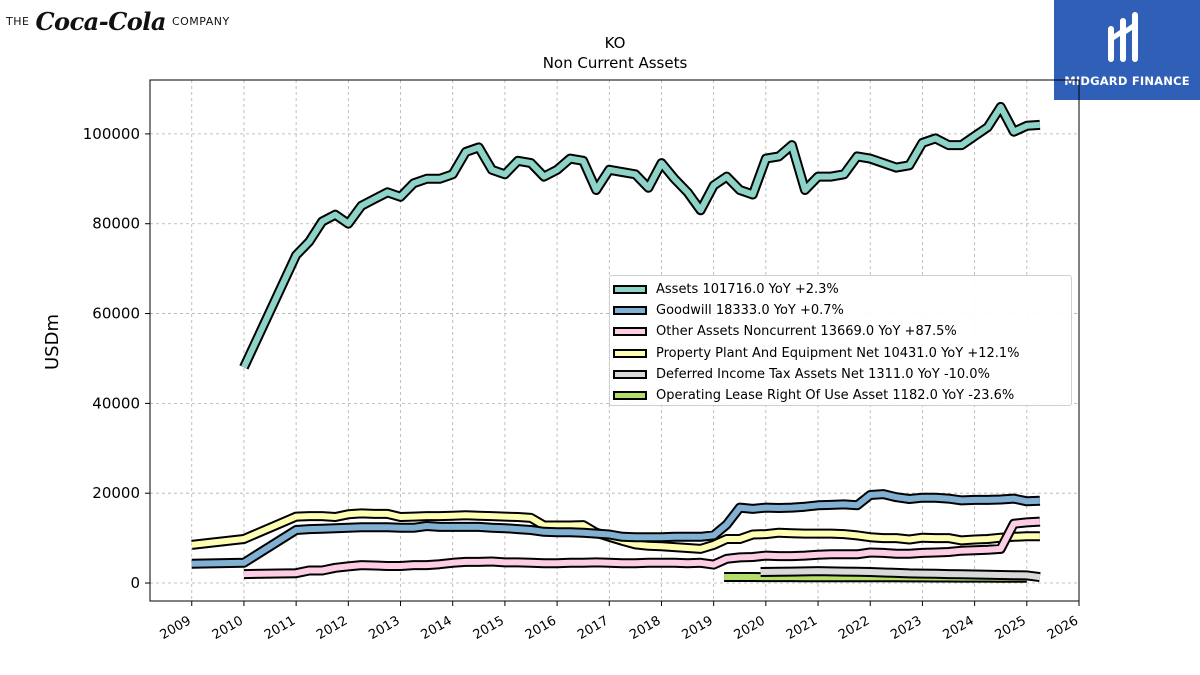  Describe the element at coordinates (111, 134) in the screenshot. I see `y-tick-label: 100000` at that location.